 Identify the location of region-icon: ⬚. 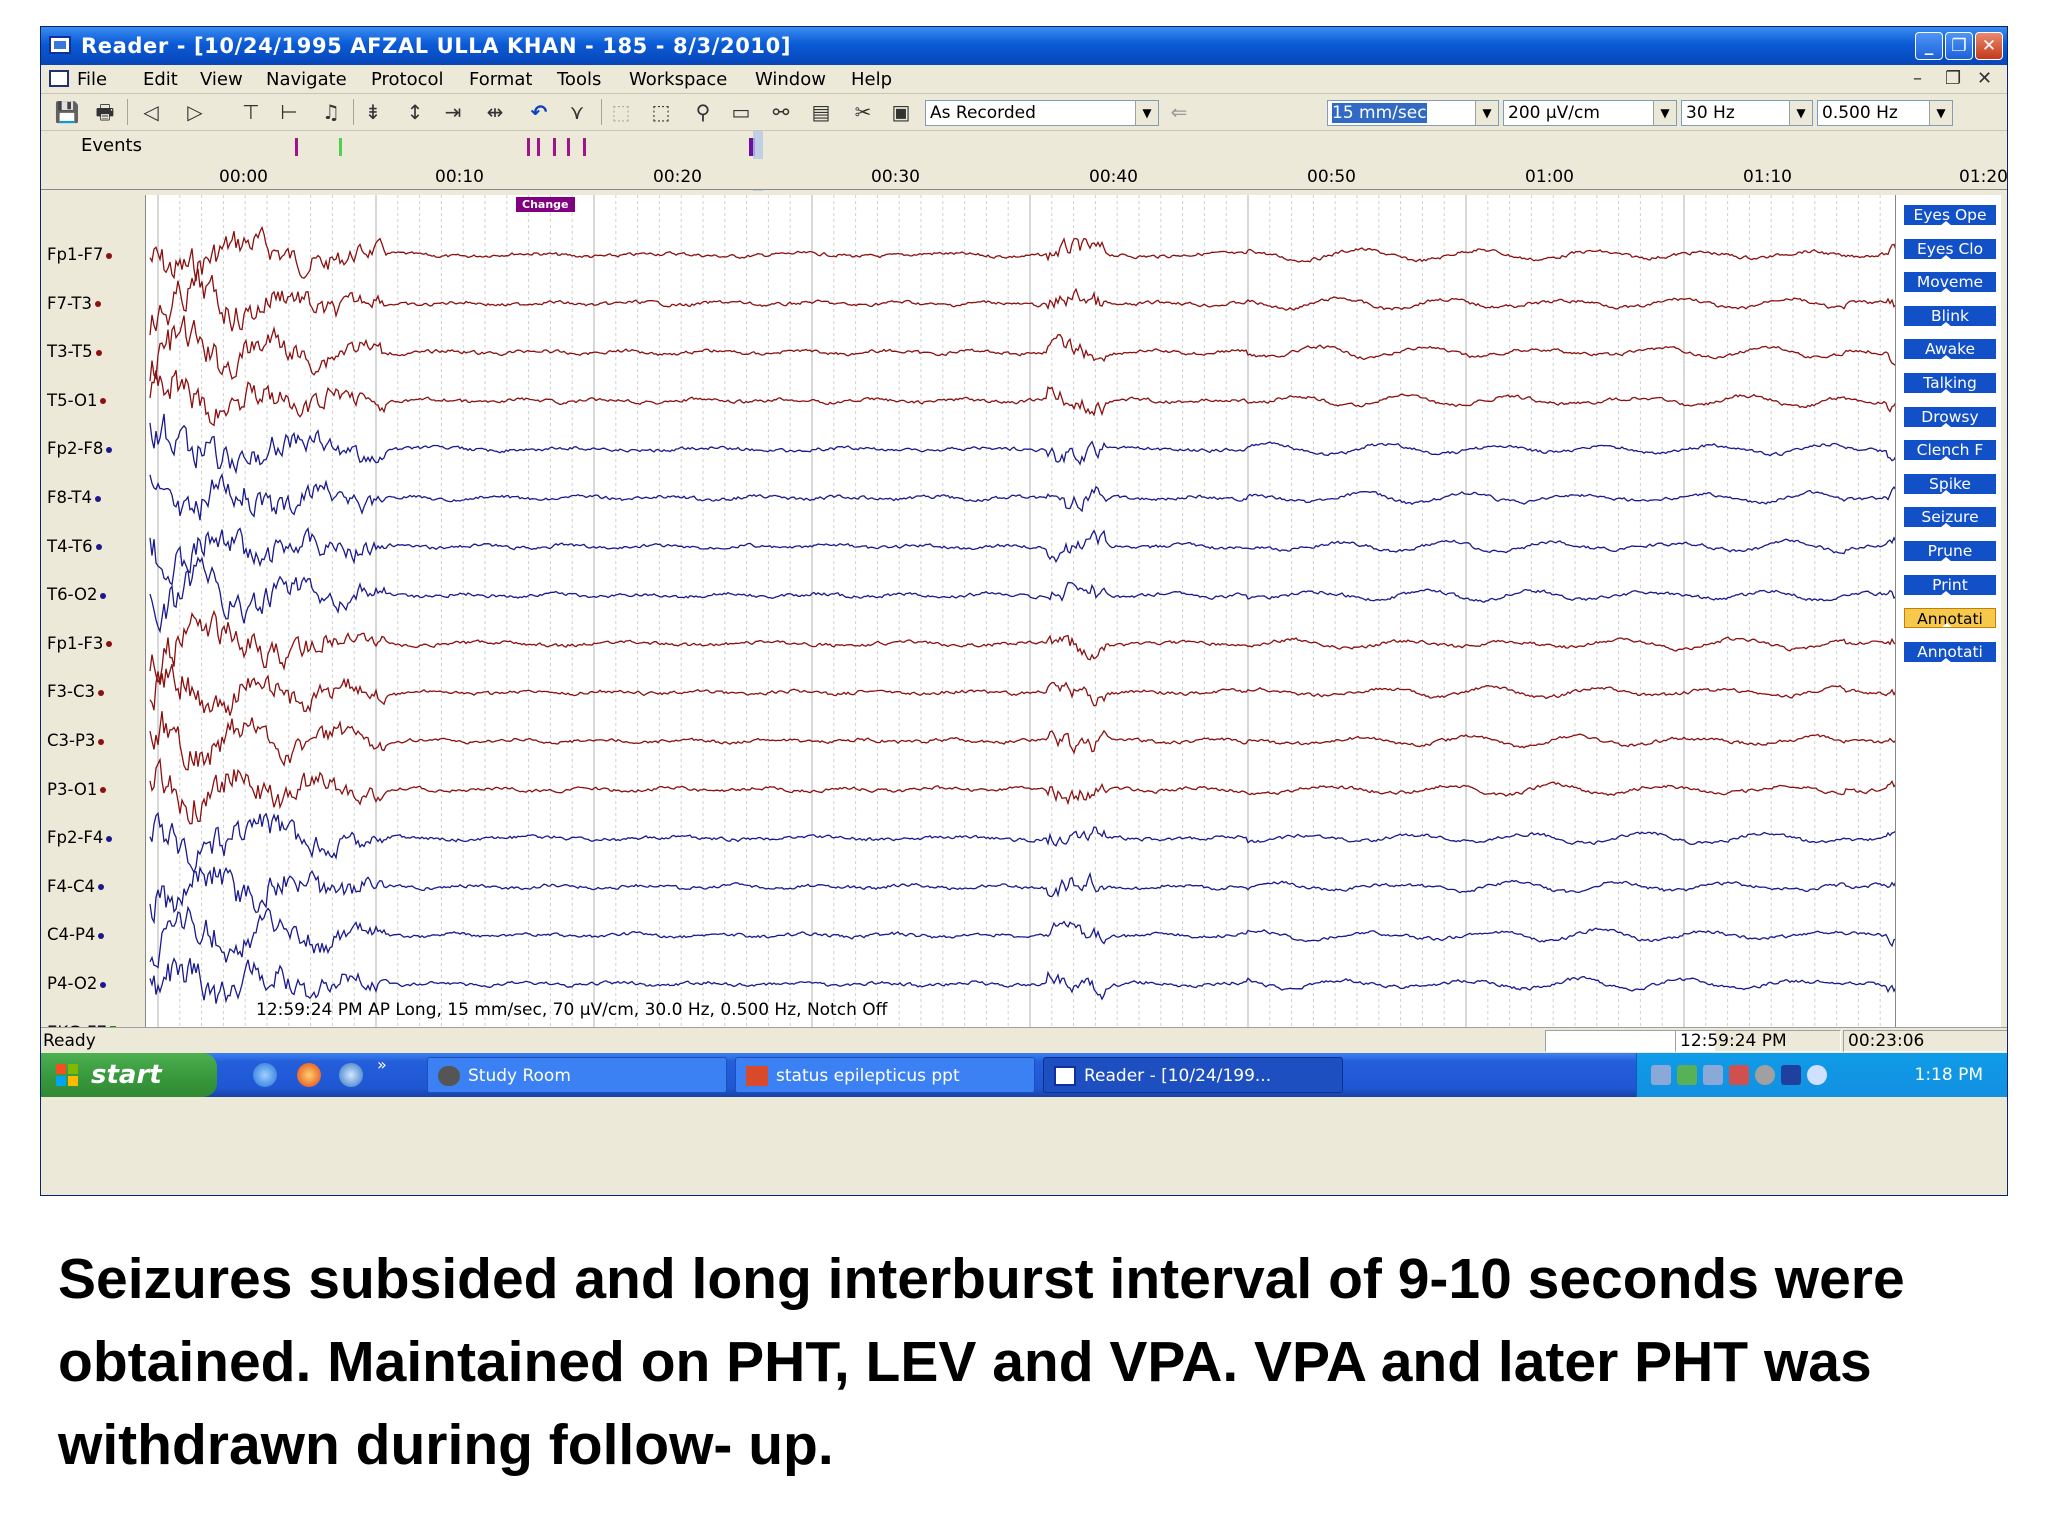
(661, 112).